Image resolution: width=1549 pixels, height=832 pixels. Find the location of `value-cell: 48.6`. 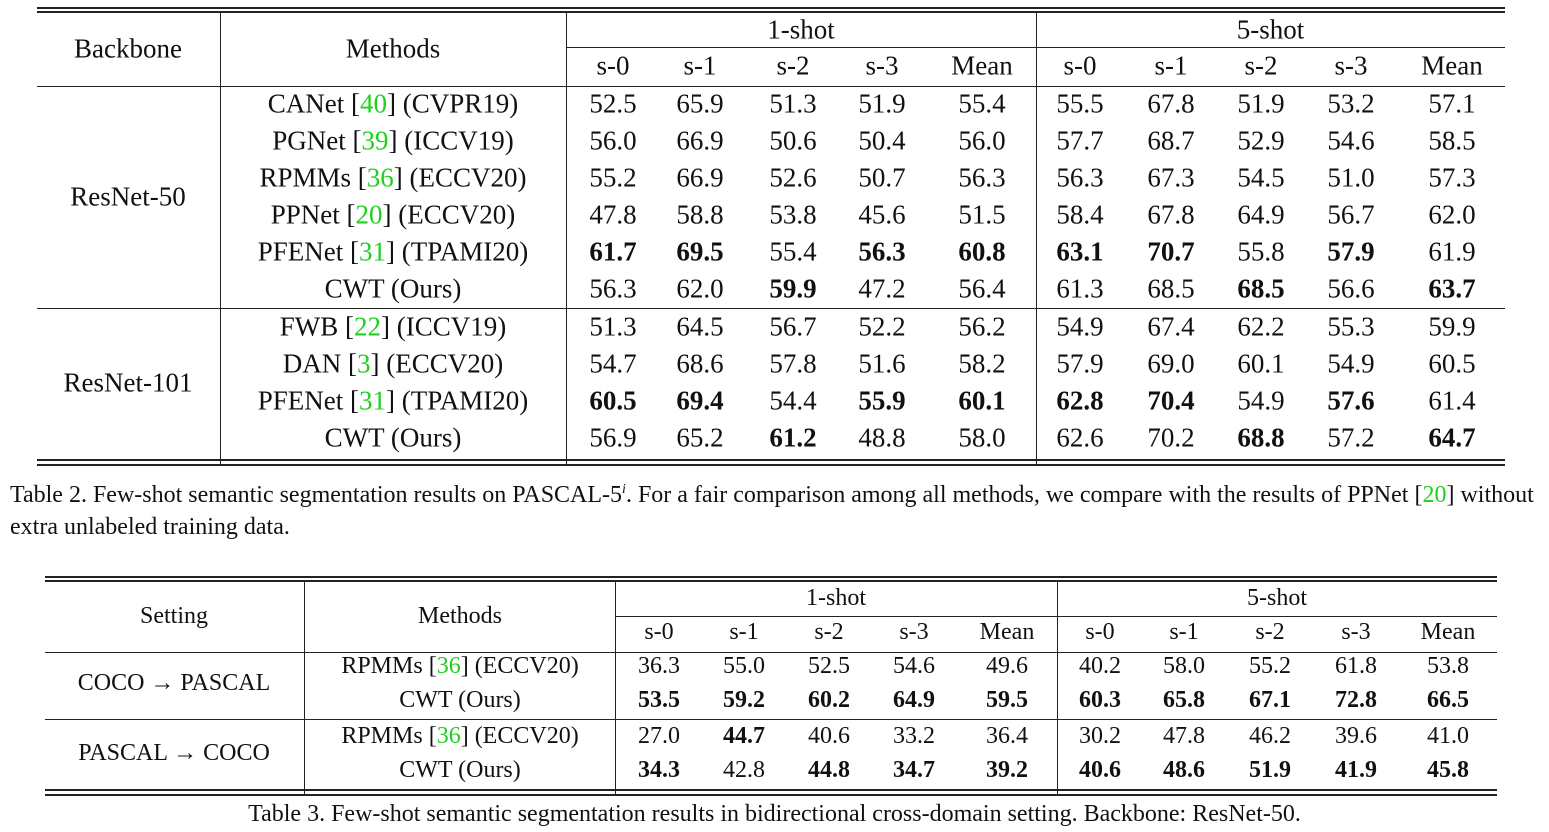

value-cell: 48.6 is located at coordinates (1184, 770).